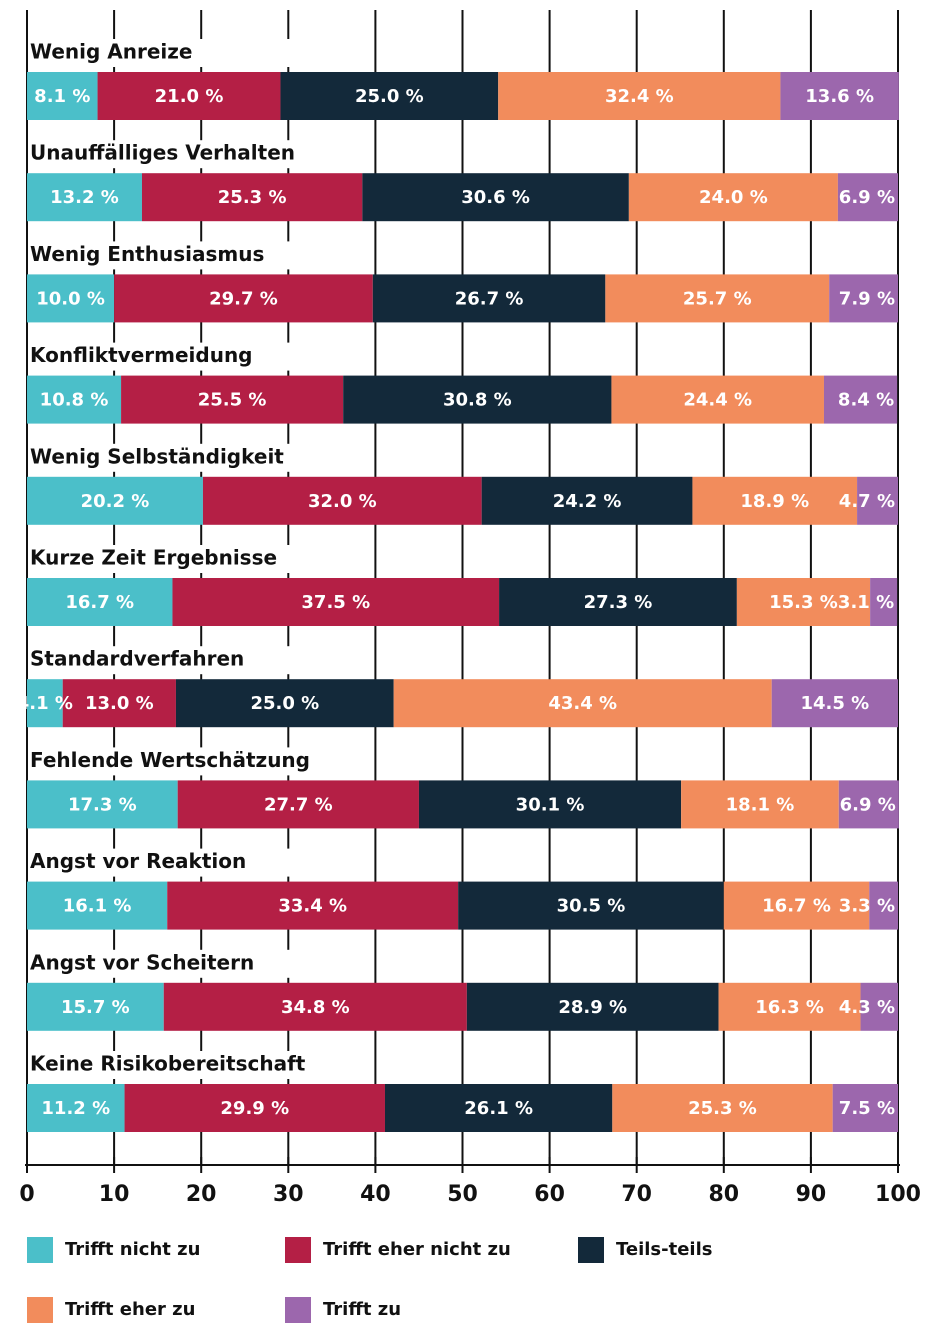 This screenshot has width=927, height=1324. I want to click on x-tick-label: 80, so click(723, 1194).